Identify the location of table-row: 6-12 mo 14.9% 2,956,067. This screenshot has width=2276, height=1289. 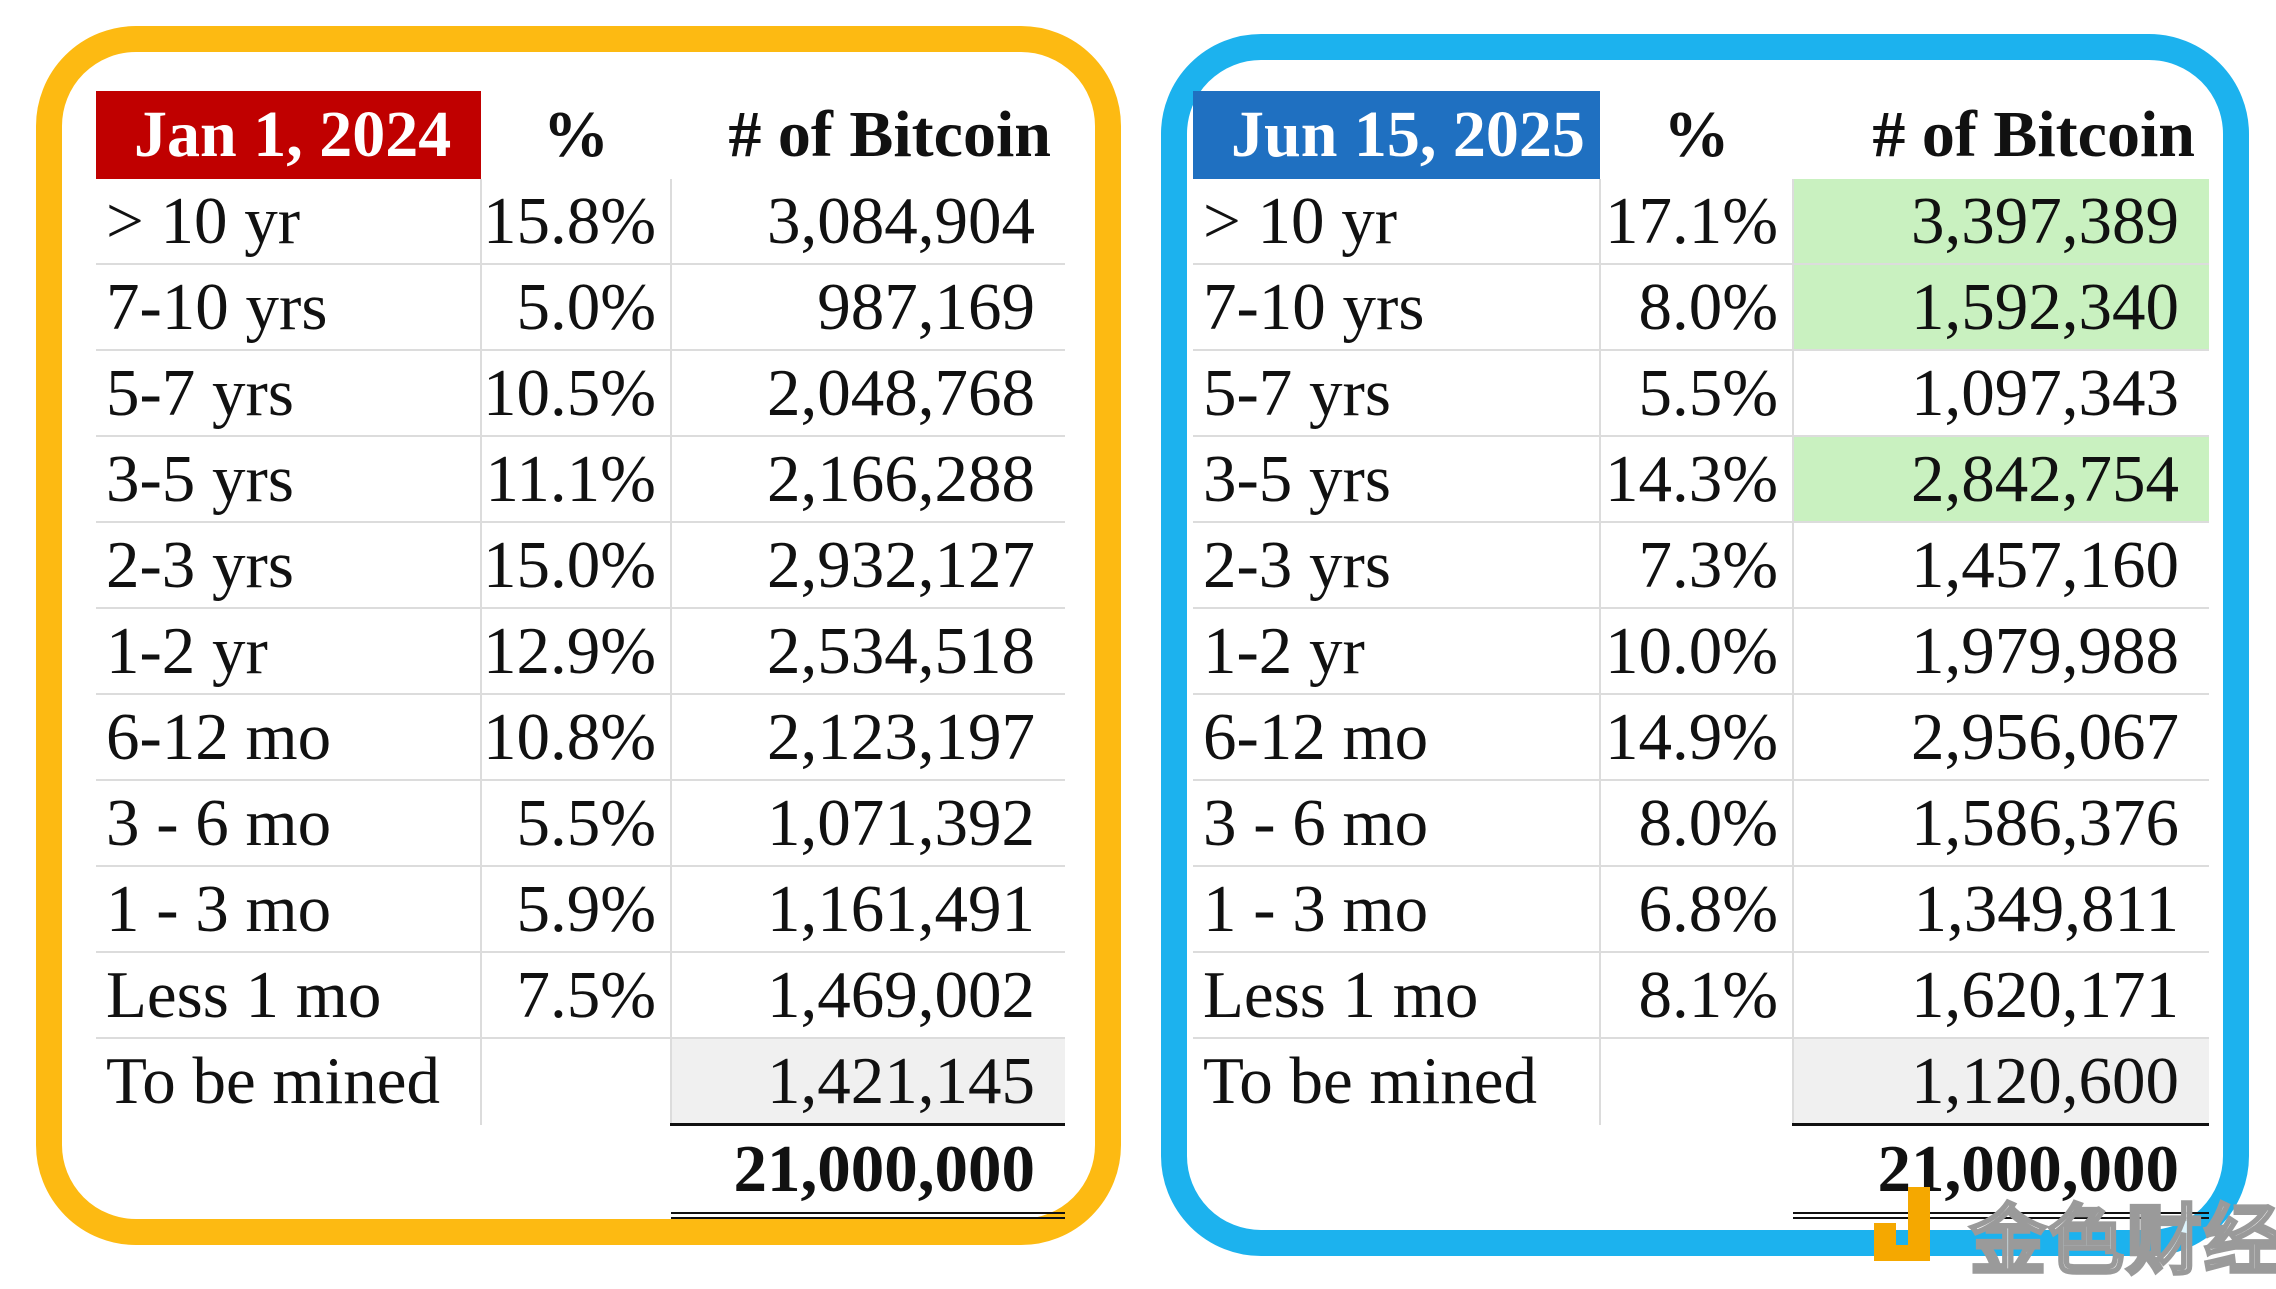
(1701, 736).